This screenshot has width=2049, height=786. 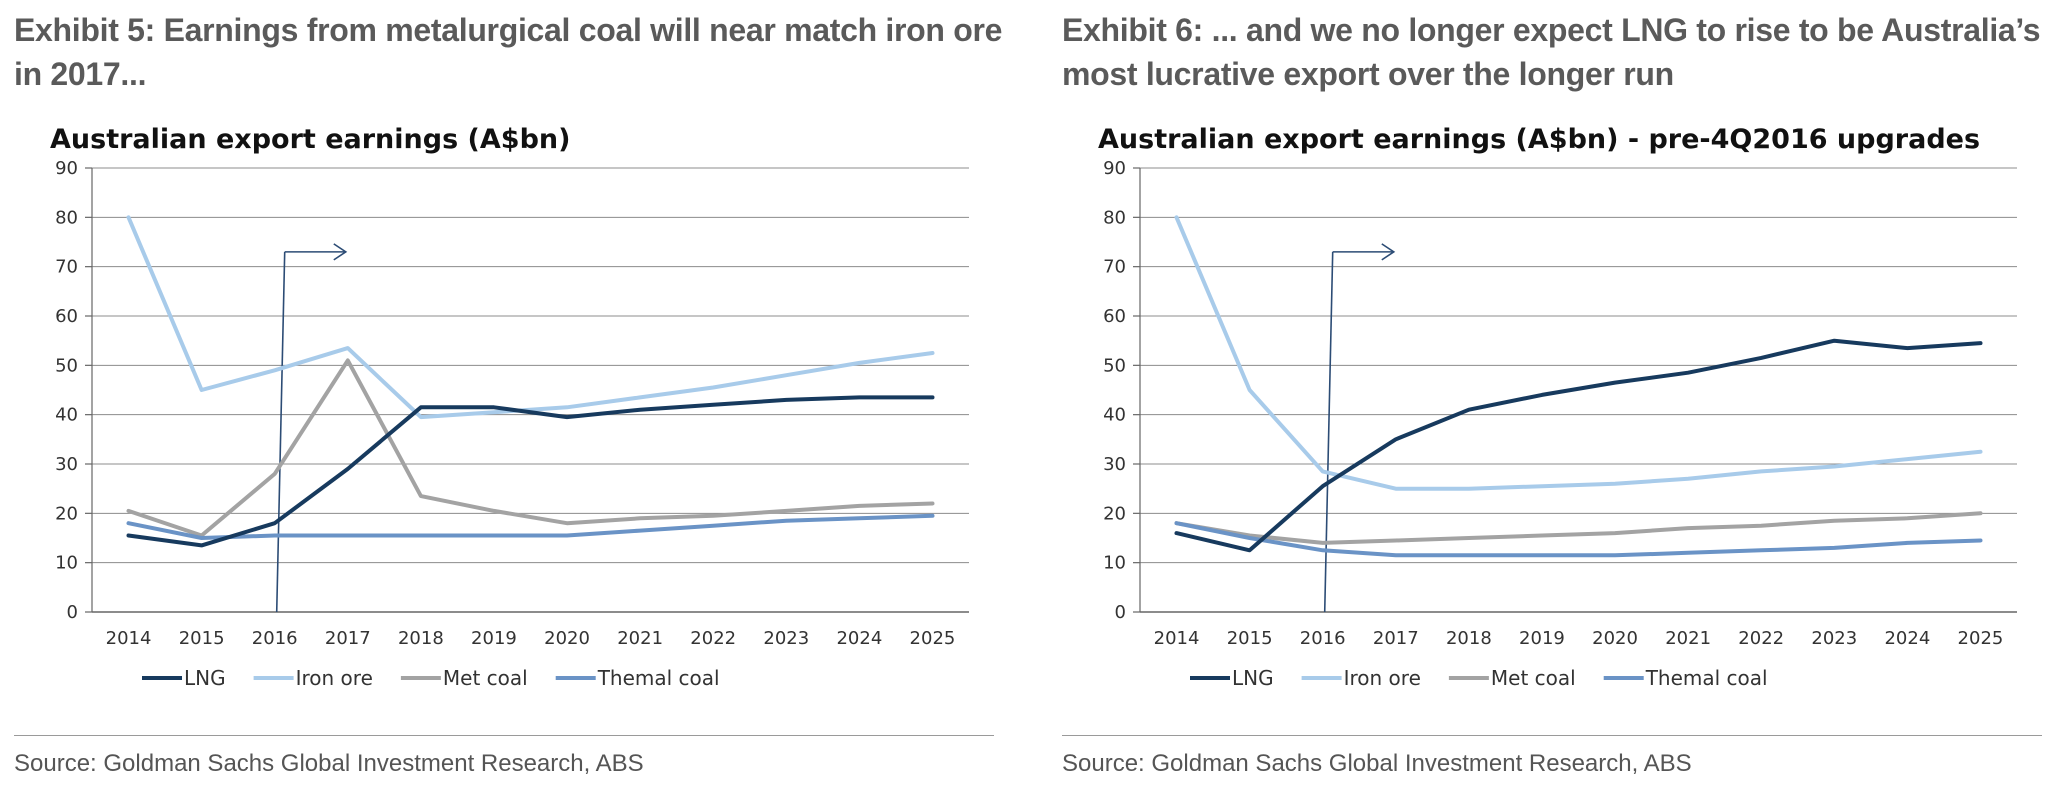 I want to click on chart-title: Australian export earnings (A$bn), so click(x=310, y=139).